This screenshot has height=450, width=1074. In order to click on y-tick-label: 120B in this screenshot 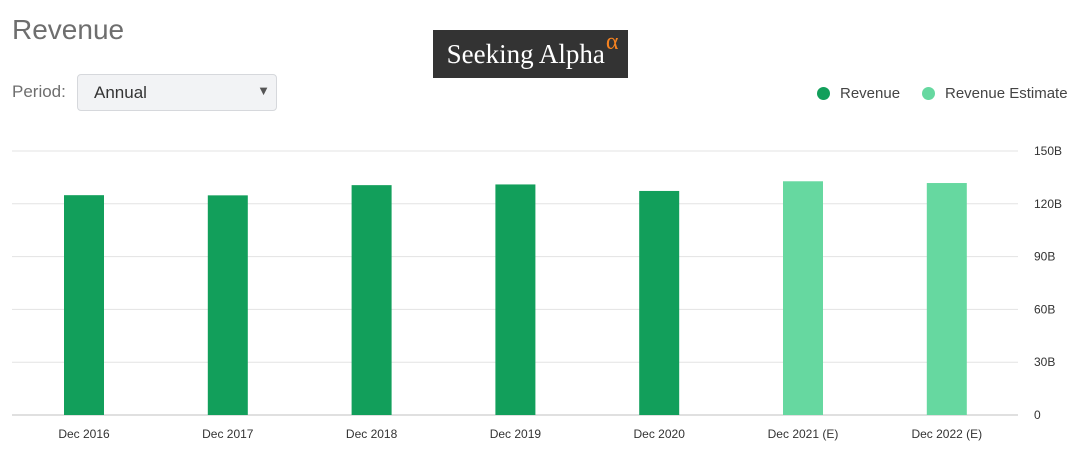, I will do `click(1048, 204)`.